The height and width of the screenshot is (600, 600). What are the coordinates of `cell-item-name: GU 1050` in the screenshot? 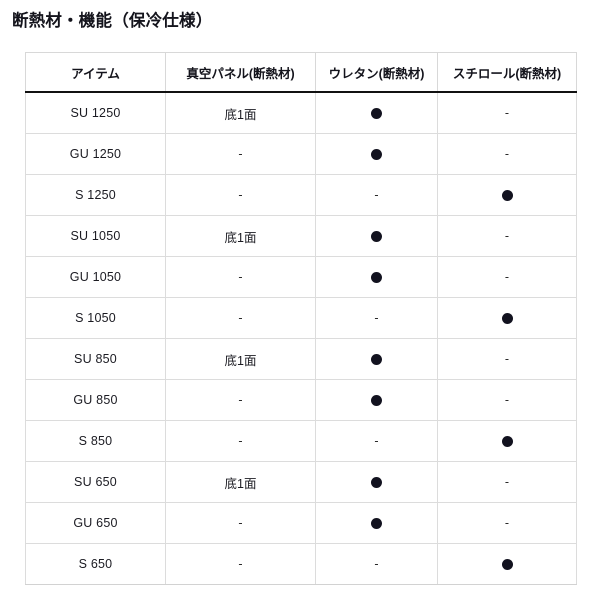 It's located at (95, 277).